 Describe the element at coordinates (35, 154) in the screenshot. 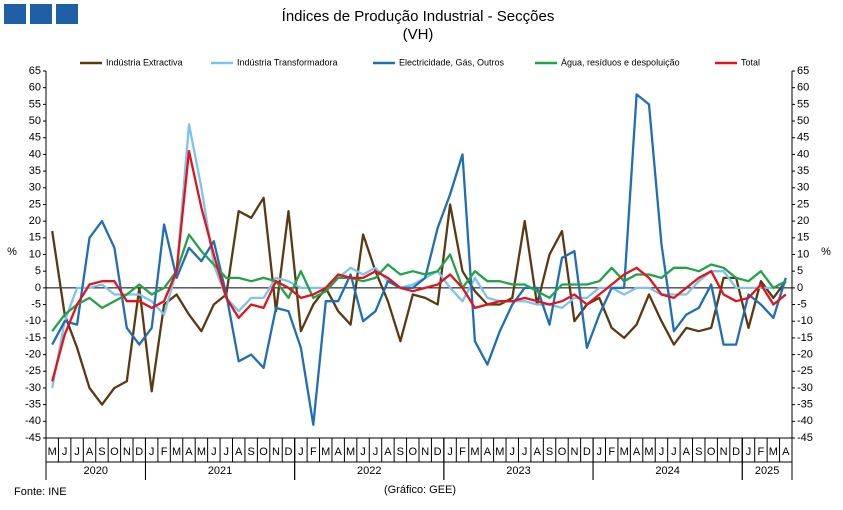

I see `y-tick-label: 40` at that location.